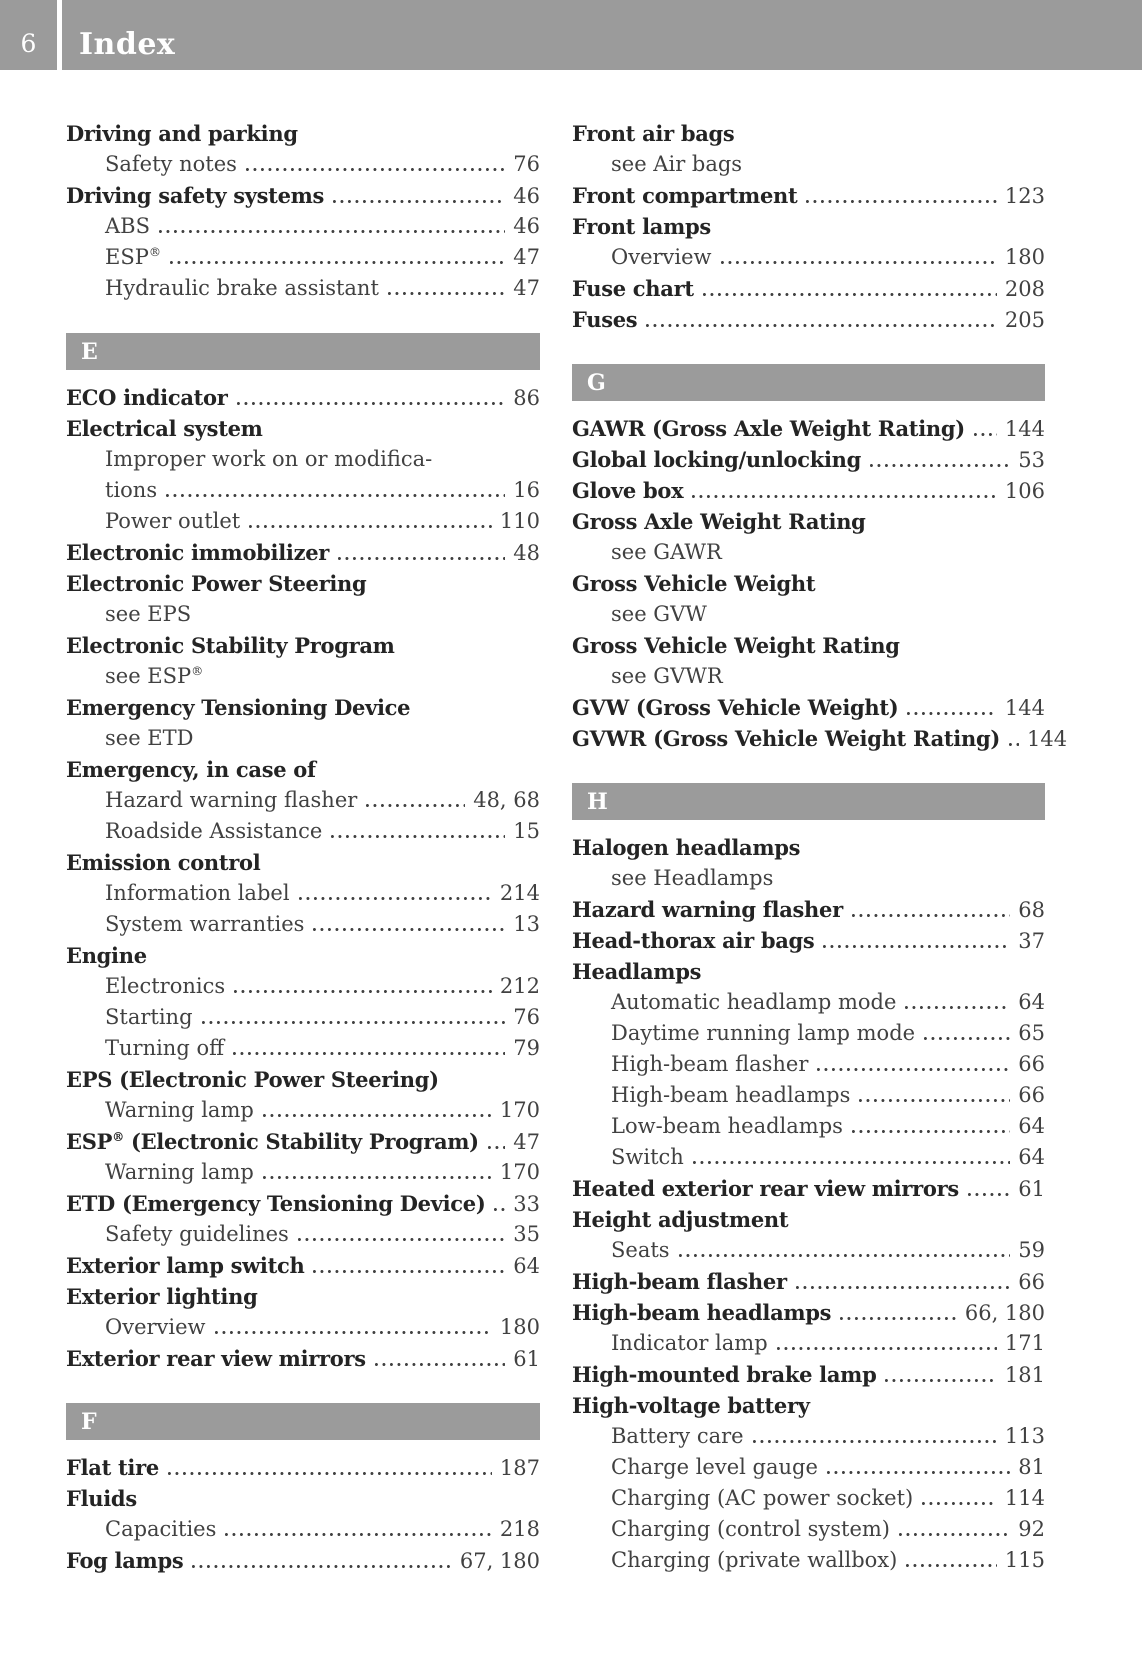  I want to click on entry-label: High-mounted brake lamp, so click(724, 1374).